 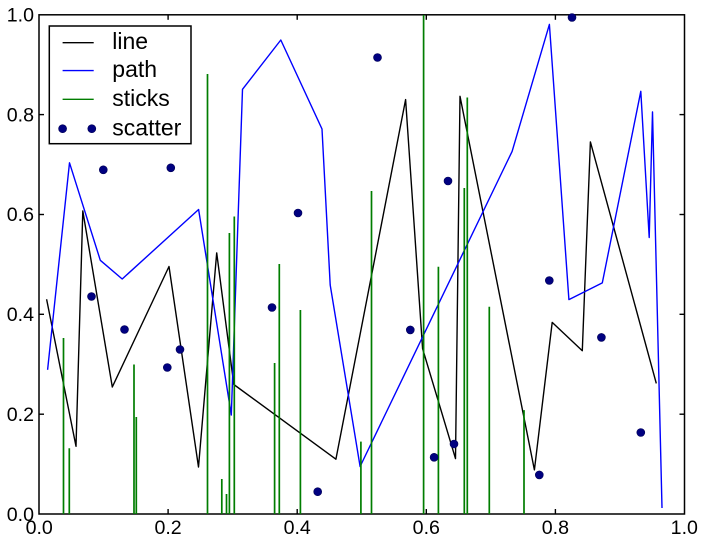 What do you see at coordinates (130, 41) in the screenshot?
I see `svg-text: line` at bounding box center [130, 41].